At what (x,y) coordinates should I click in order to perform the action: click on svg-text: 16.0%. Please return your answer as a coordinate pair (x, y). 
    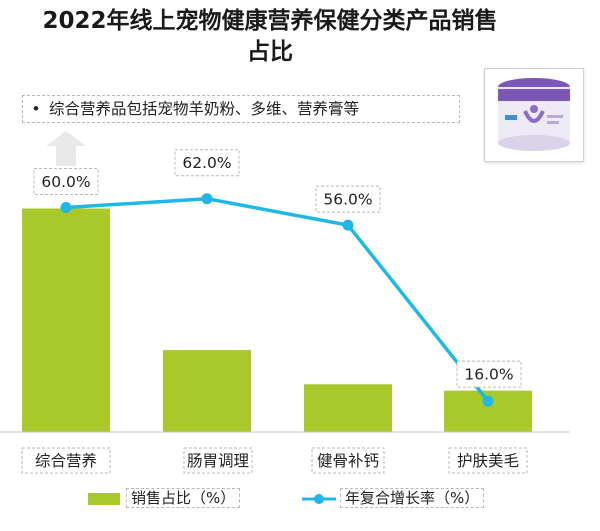
    Looking at the image, I should click on (488, 375).